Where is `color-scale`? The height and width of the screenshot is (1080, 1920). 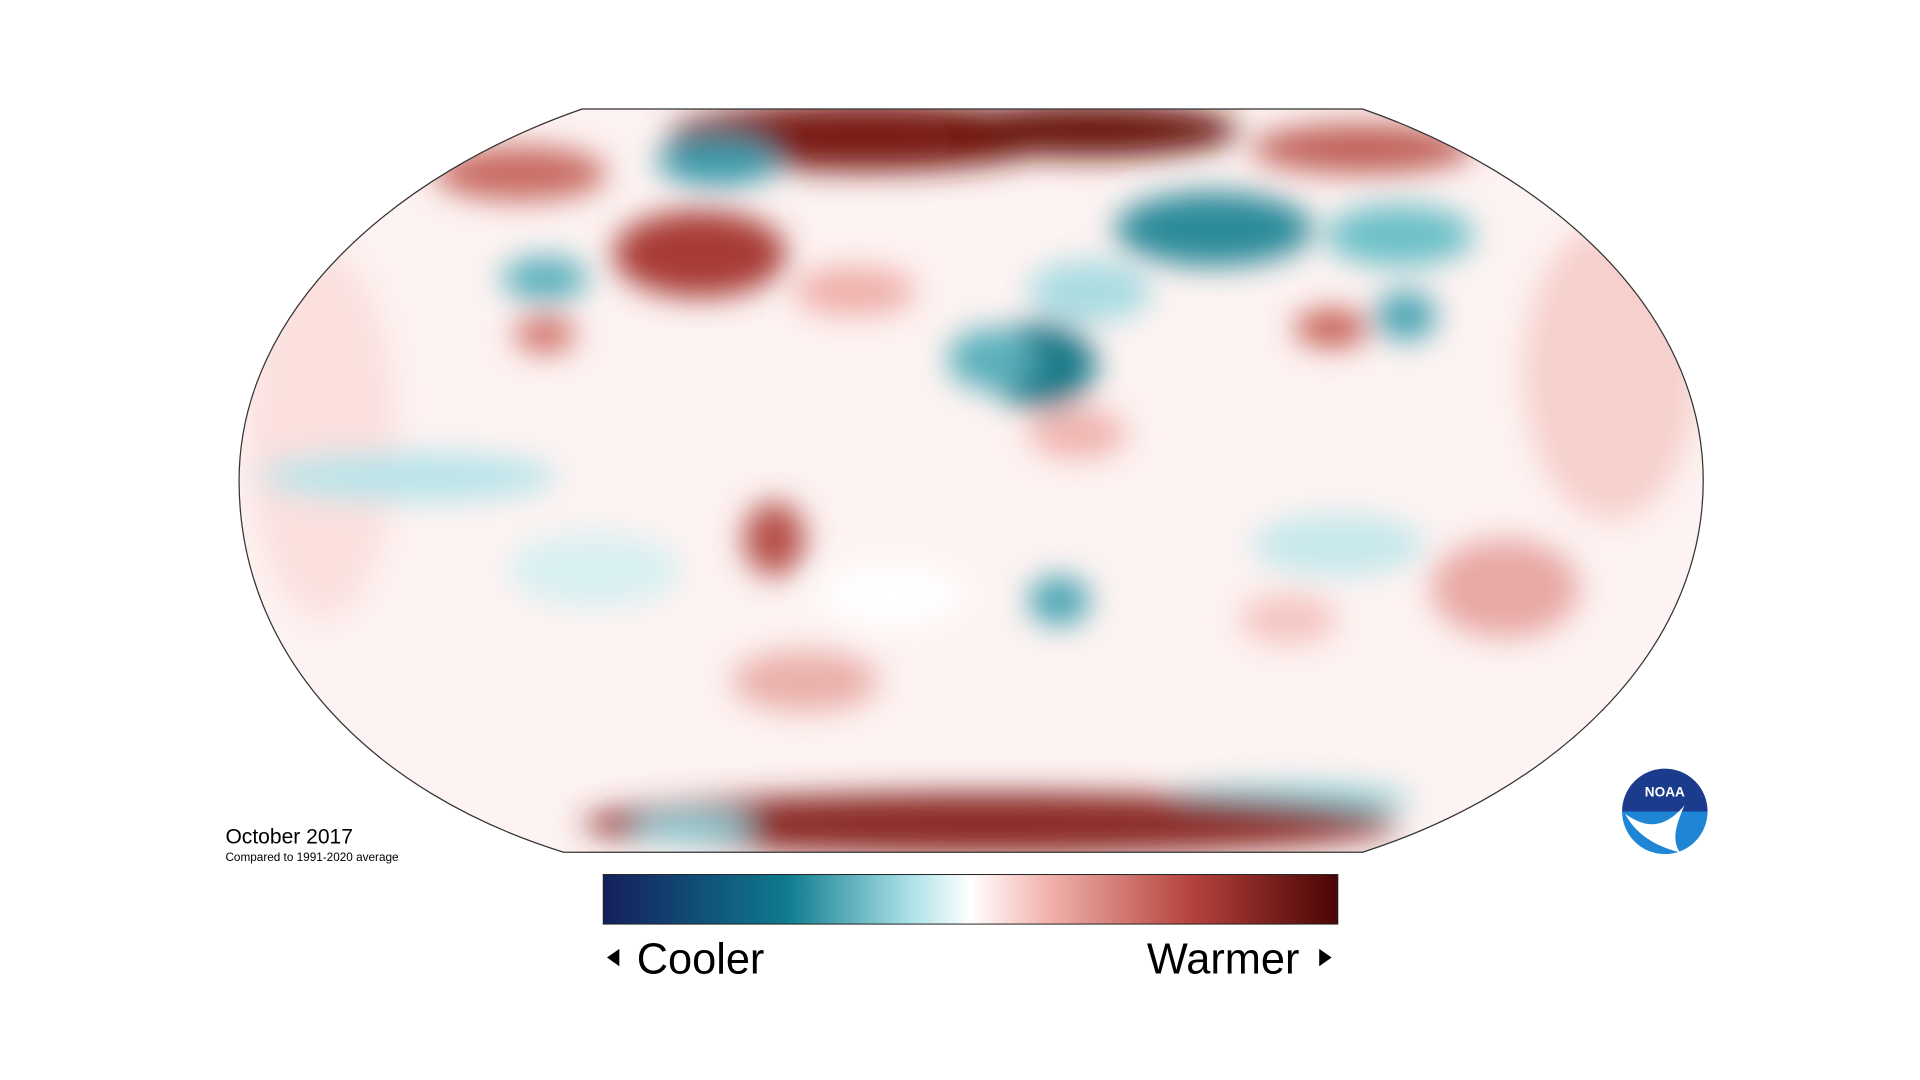 color-scale is located at coordinates (970, 899).